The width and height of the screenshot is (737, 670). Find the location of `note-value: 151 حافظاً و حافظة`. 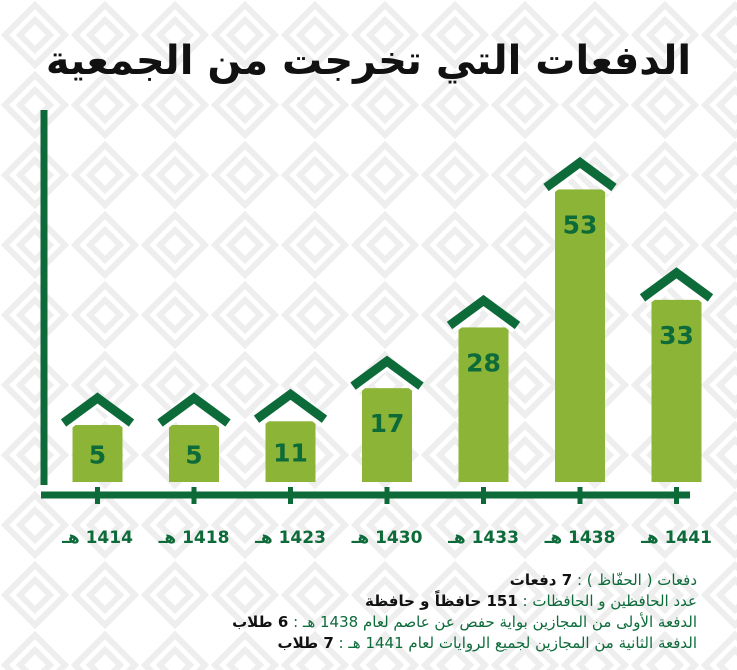

note-value: 151 حافظاً و حافظة is located at coordinates (441, 601).